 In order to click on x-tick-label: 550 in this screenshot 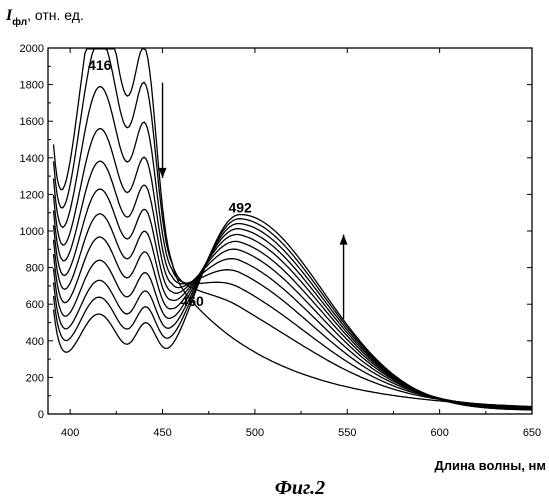, I will do `click(347, 433)`.